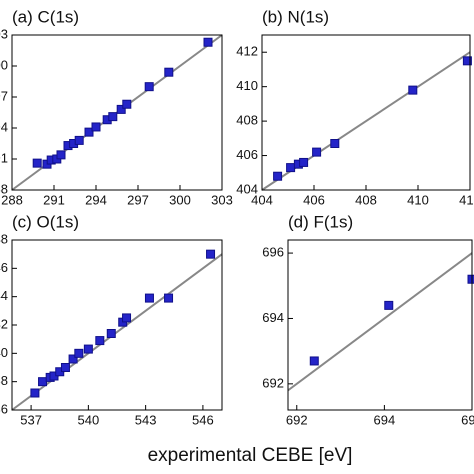  What do you see at coordinates (247, 188) in the screenshot?
I see `y-tick-label: 404` at bounding box center [247, 188].